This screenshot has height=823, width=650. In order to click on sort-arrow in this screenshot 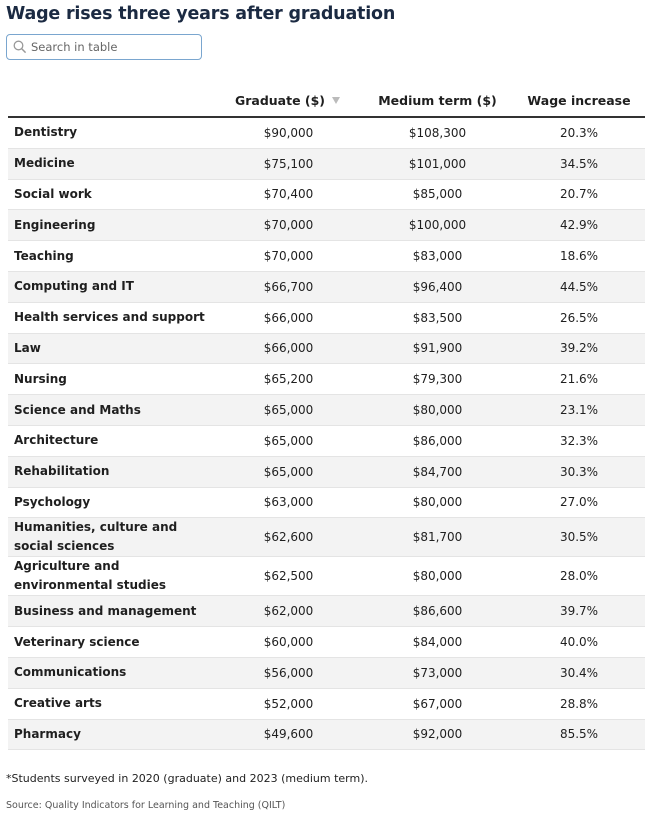, I will do `click(336, 100)`.